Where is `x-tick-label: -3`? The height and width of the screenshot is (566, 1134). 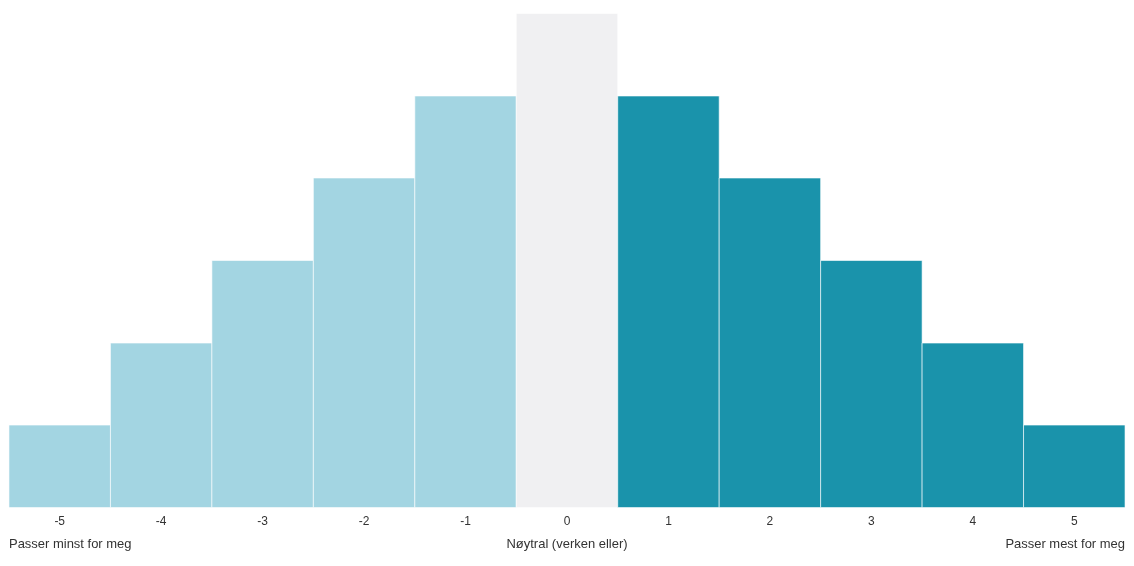
x-tick-label: -3 is located at coordinates (263, 521).